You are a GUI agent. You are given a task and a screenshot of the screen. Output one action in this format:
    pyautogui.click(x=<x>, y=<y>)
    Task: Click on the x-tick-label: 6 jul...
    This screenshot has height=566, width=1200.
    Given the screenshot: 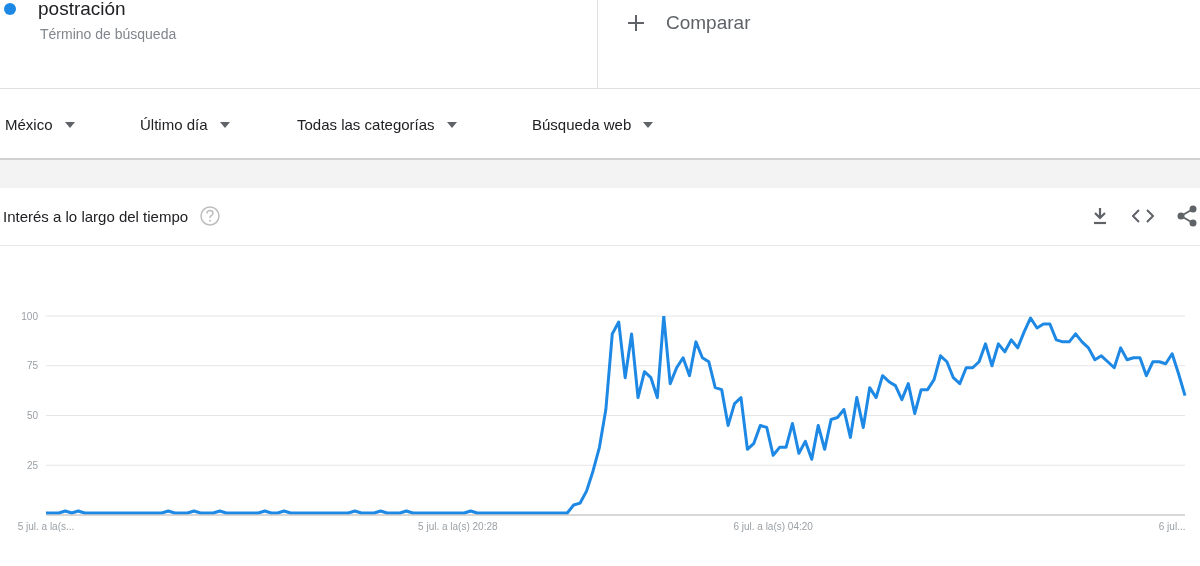 What is the action you would take?
    pyautogui.click(x=1172, y=527)
    